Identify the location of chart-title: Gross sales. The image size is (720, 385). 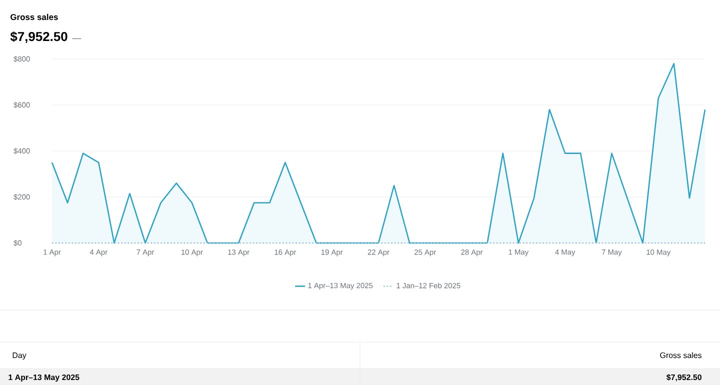
(34, 17).